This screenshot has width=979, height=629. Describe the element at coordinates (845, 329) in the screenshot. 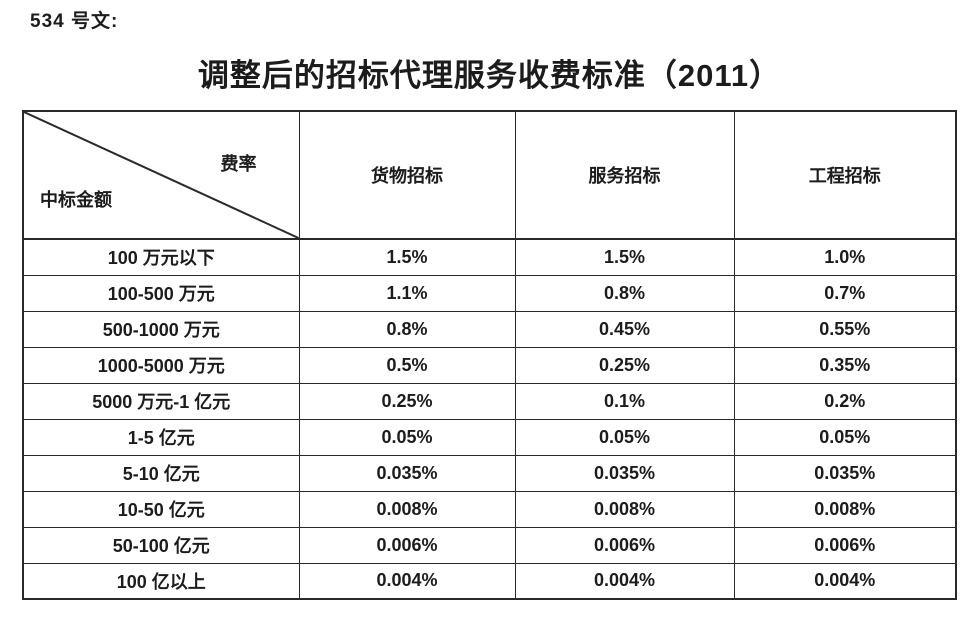

I see `cell-value: 0.55%` at that location.